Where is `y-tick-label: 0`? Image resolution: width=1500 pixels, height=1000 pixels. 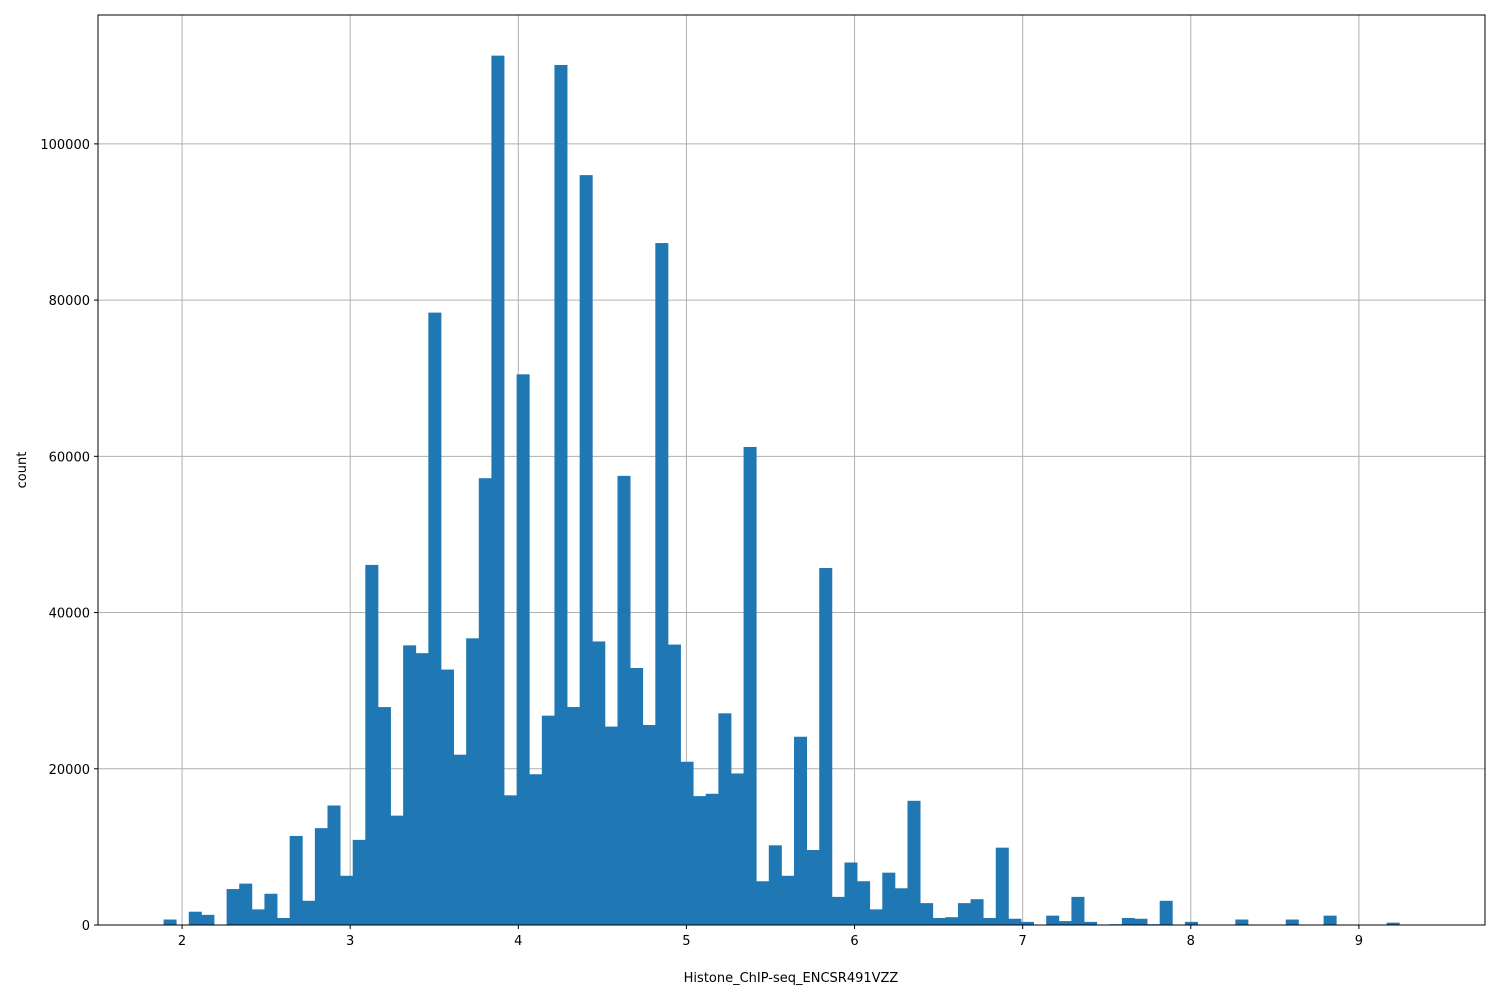 y-tick-label: 0 is located at coordinates (86, 926).